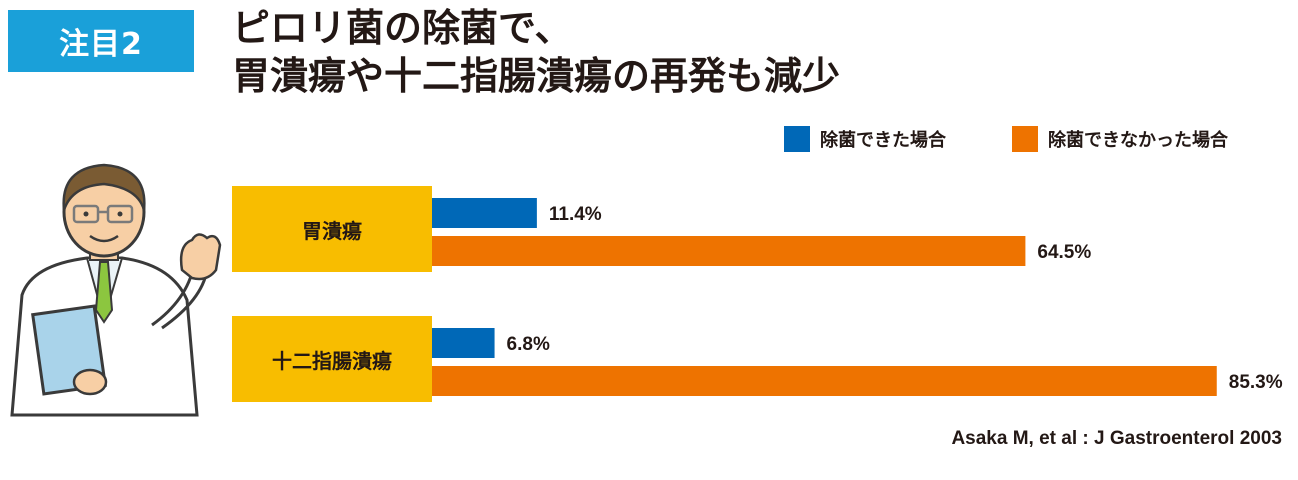  I want to click on category-label-0: 胃潰瘍, so click(332, 229).